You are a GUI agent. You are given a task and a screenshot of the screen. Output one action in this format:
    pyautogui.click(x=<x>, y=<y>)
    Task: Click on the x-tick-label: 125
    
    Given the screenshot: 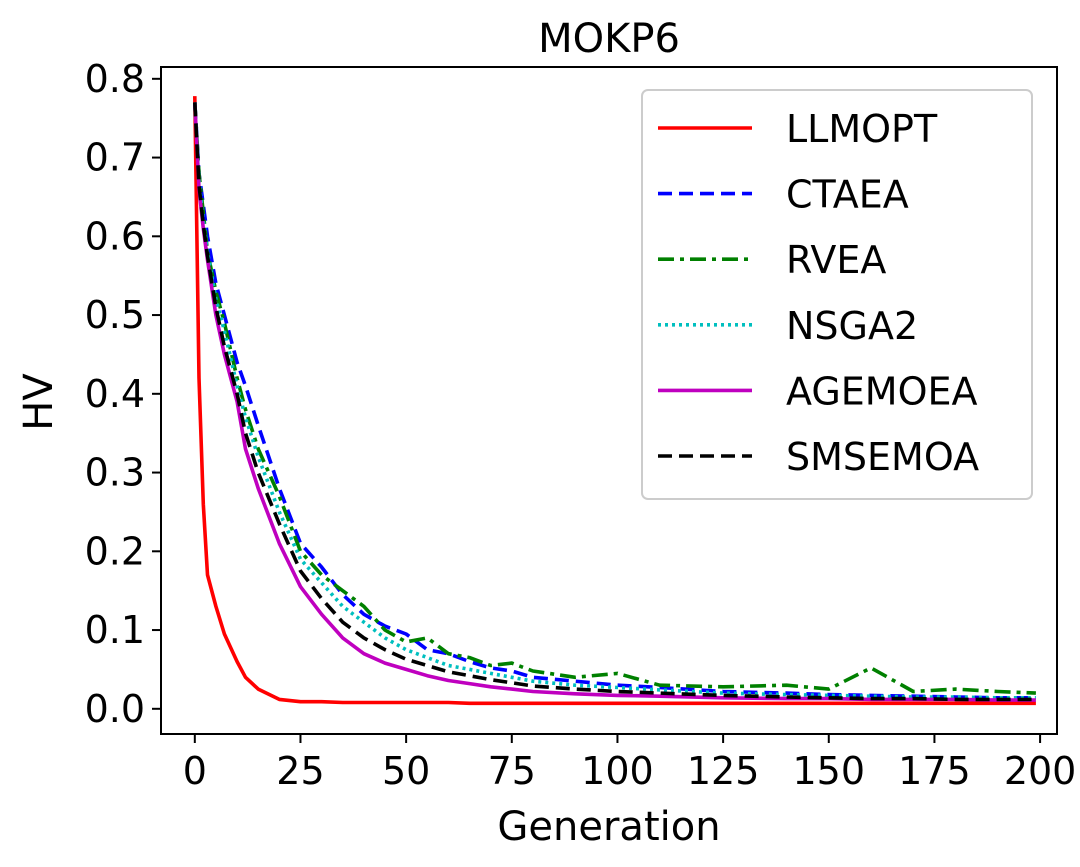 What is the action you would take?
    pyautogui.click(x=723, y=771)
    